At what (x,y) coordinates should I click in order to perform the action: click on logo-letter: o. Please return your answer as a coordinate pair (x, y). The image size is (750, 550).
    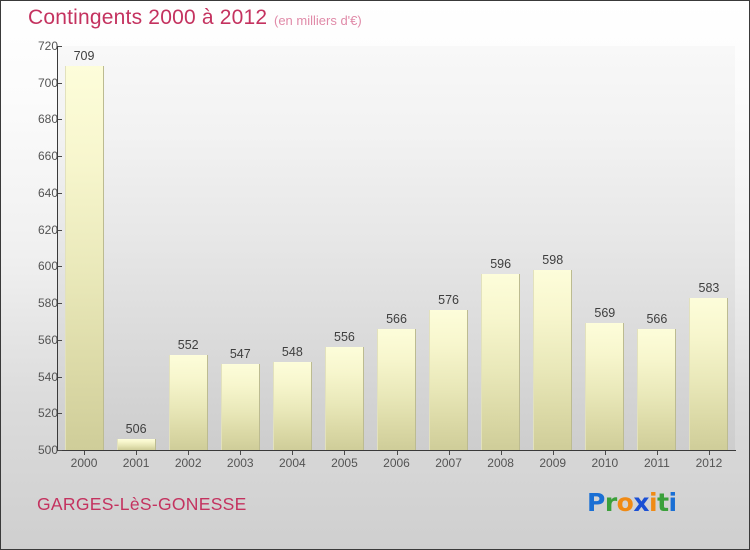
    Looking at the image, I should click on (625, 502).